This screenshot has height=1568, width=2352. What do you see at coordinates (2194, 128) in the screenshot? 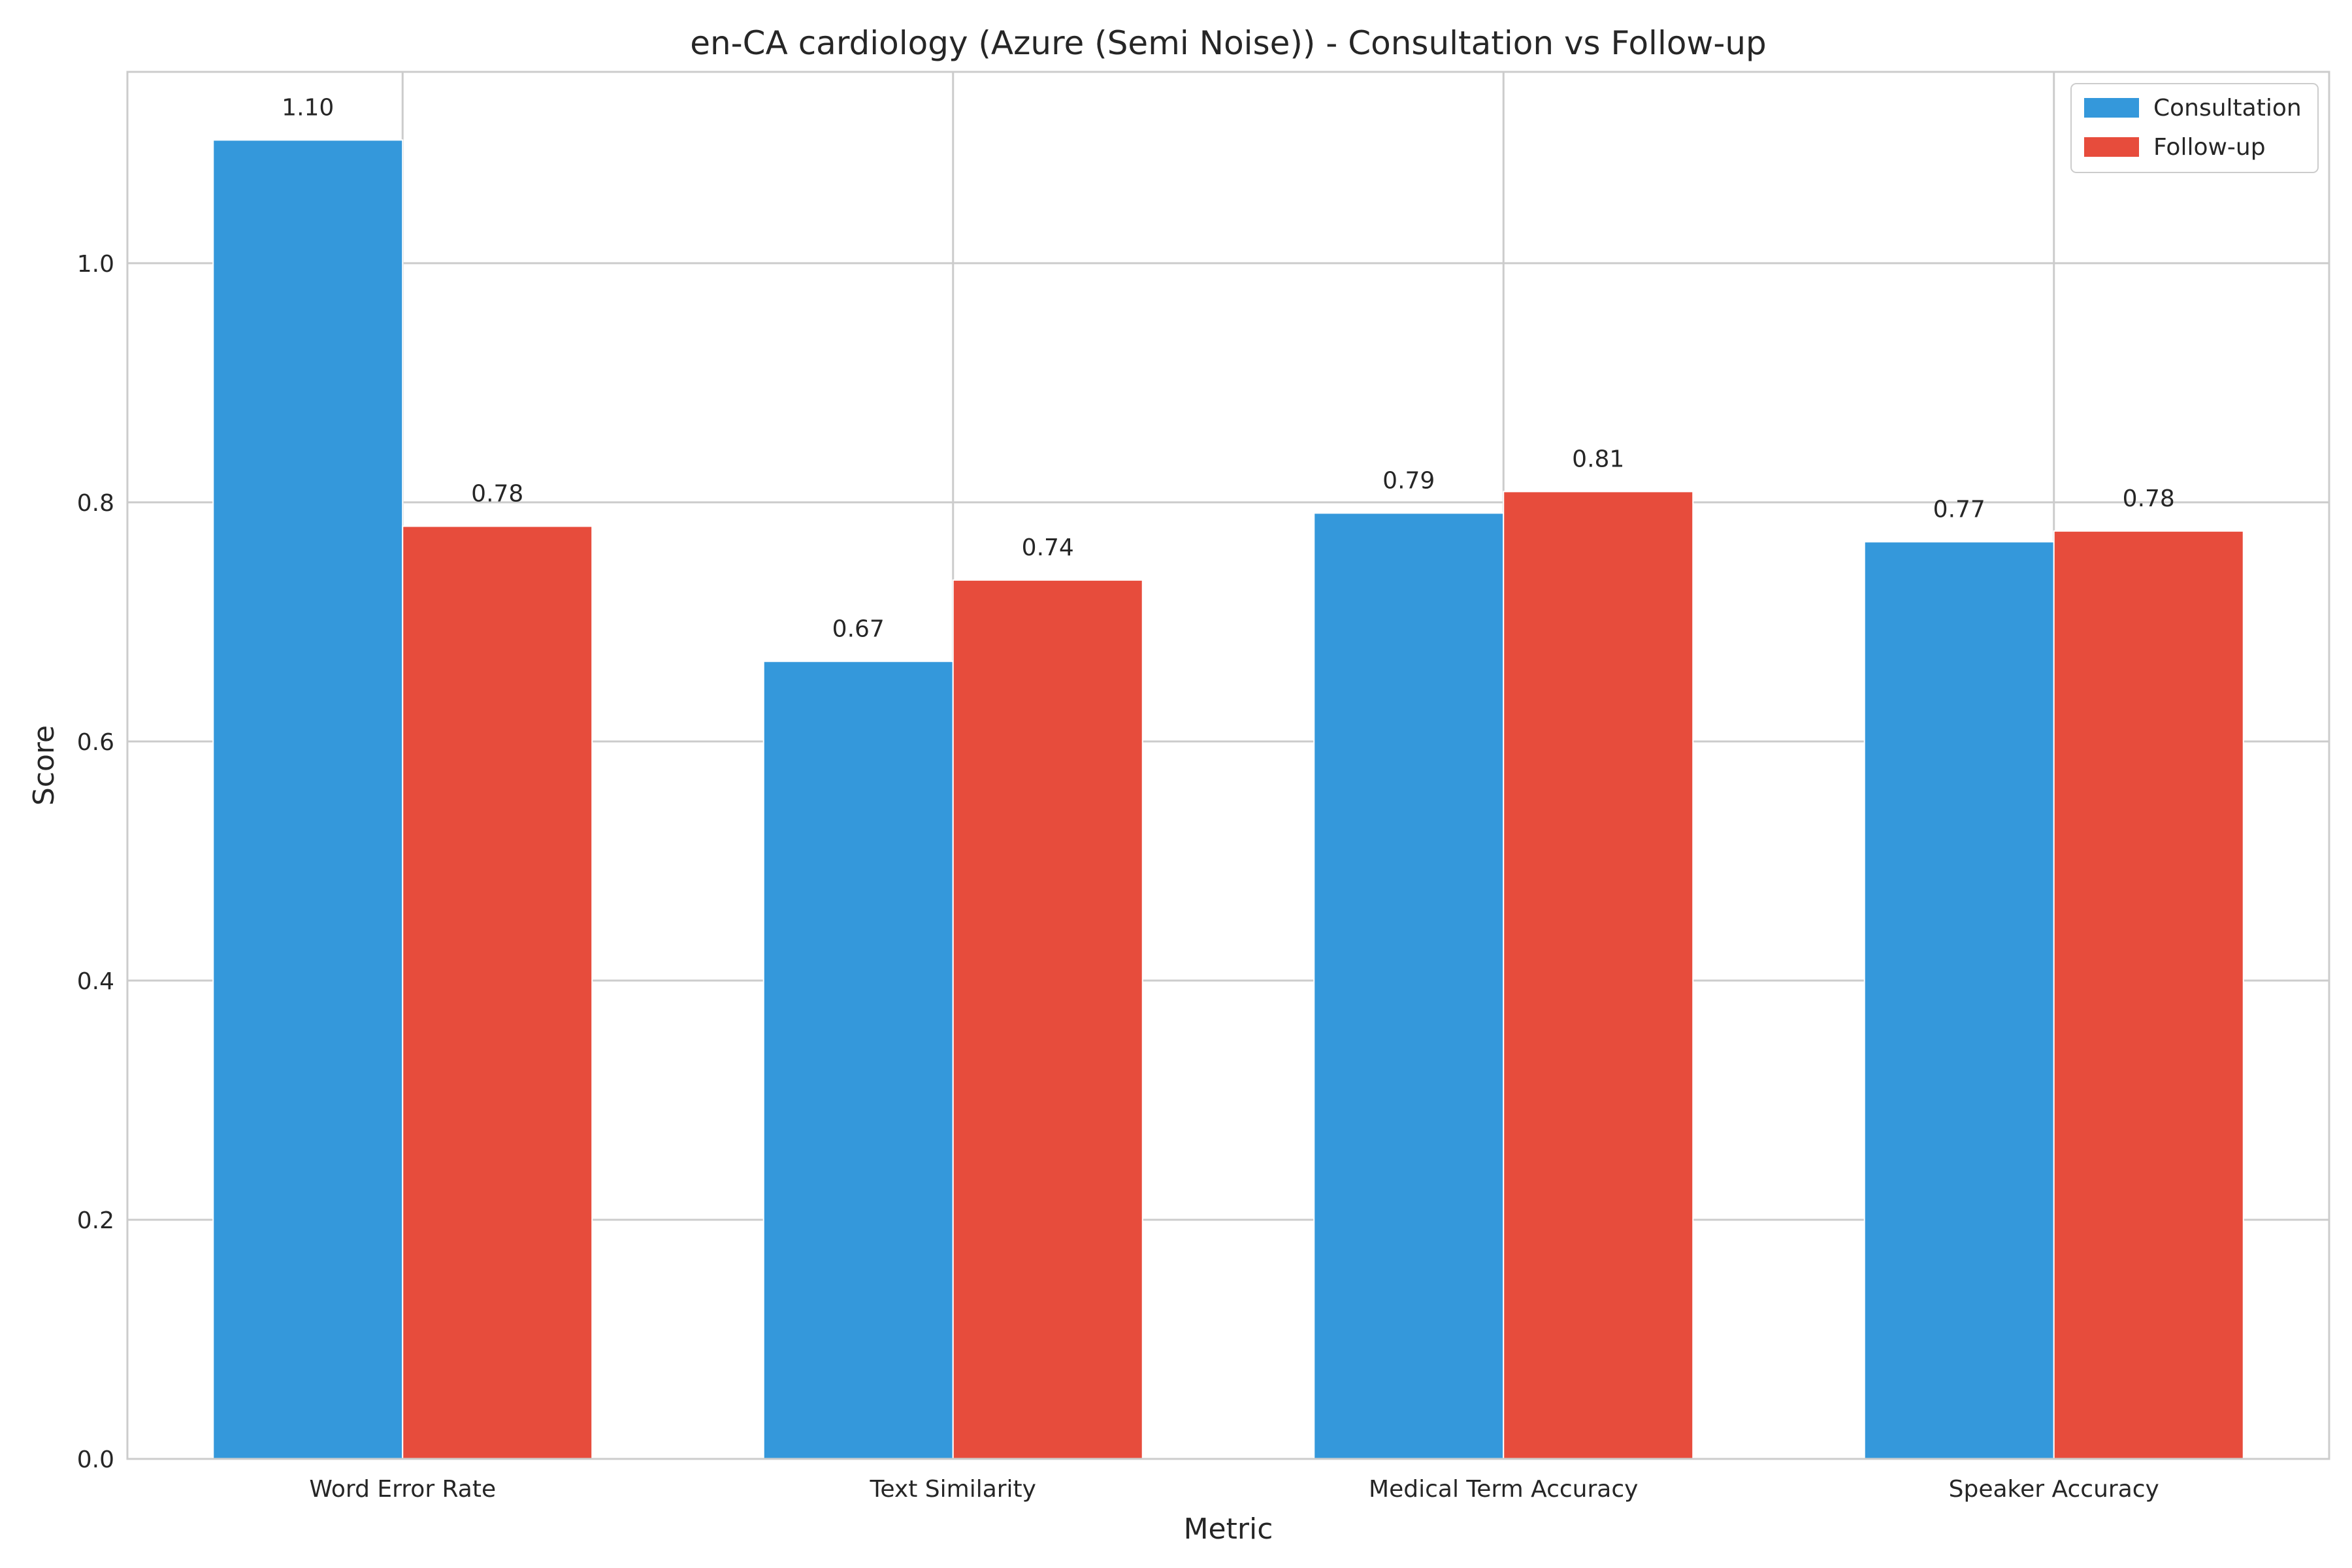
I see `legend: Consultation Follow-up` at bounding box center [2194, 128].